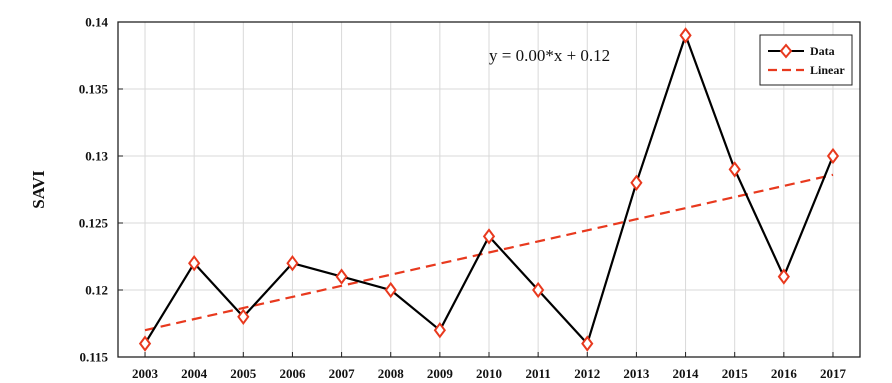 The height and width of the screenshot is (383, 892). What do you see at coordinates (194, 373) in the screenshot?
I see `x-tick-label: 2004` at bounding box center [194, 373].